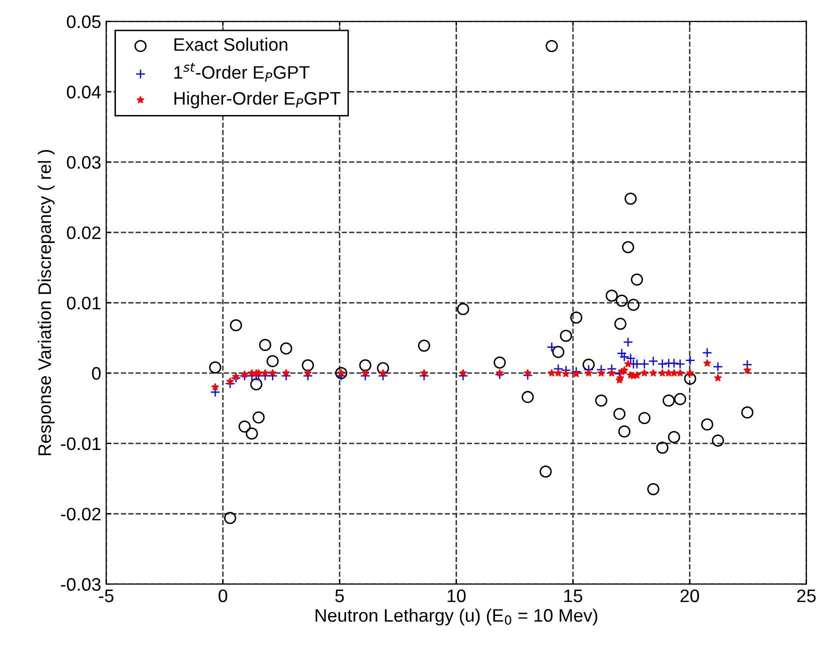 The width and height of the screenshot is (817, 649). What do you see at coordinates (83, 162) in the screenshot?
I see `y-tick-label: 0.03` at bounding box center [83, 162].